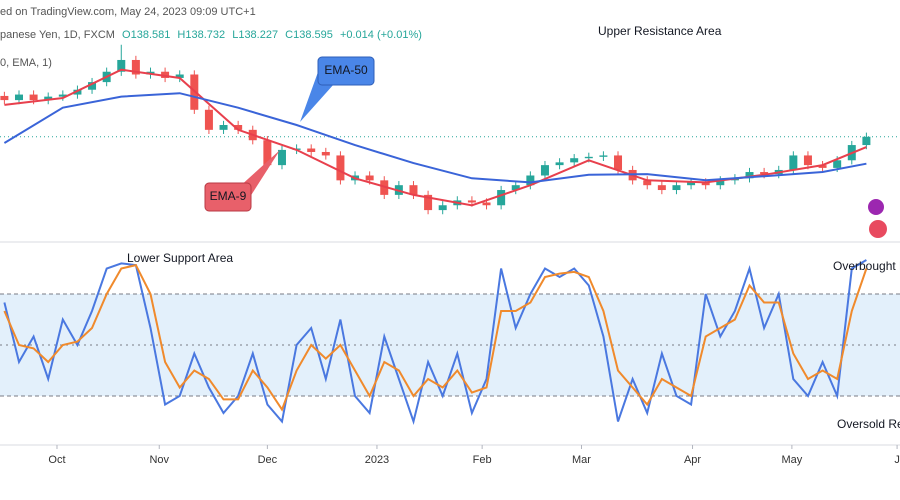 The height and width of the screenshot is (500, 900). I want to click on change-value: +0.014 (+0.01%), so click(381, 35).